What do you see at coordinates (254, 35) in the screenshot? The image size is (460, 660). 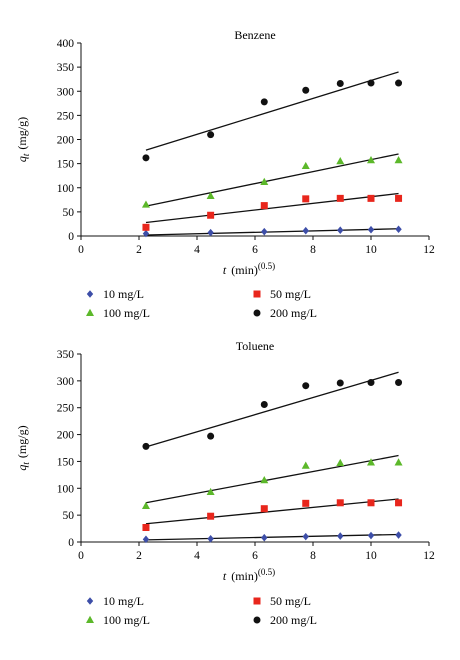 I see `chart-title: Benzene` at bounding box center [254, 35].